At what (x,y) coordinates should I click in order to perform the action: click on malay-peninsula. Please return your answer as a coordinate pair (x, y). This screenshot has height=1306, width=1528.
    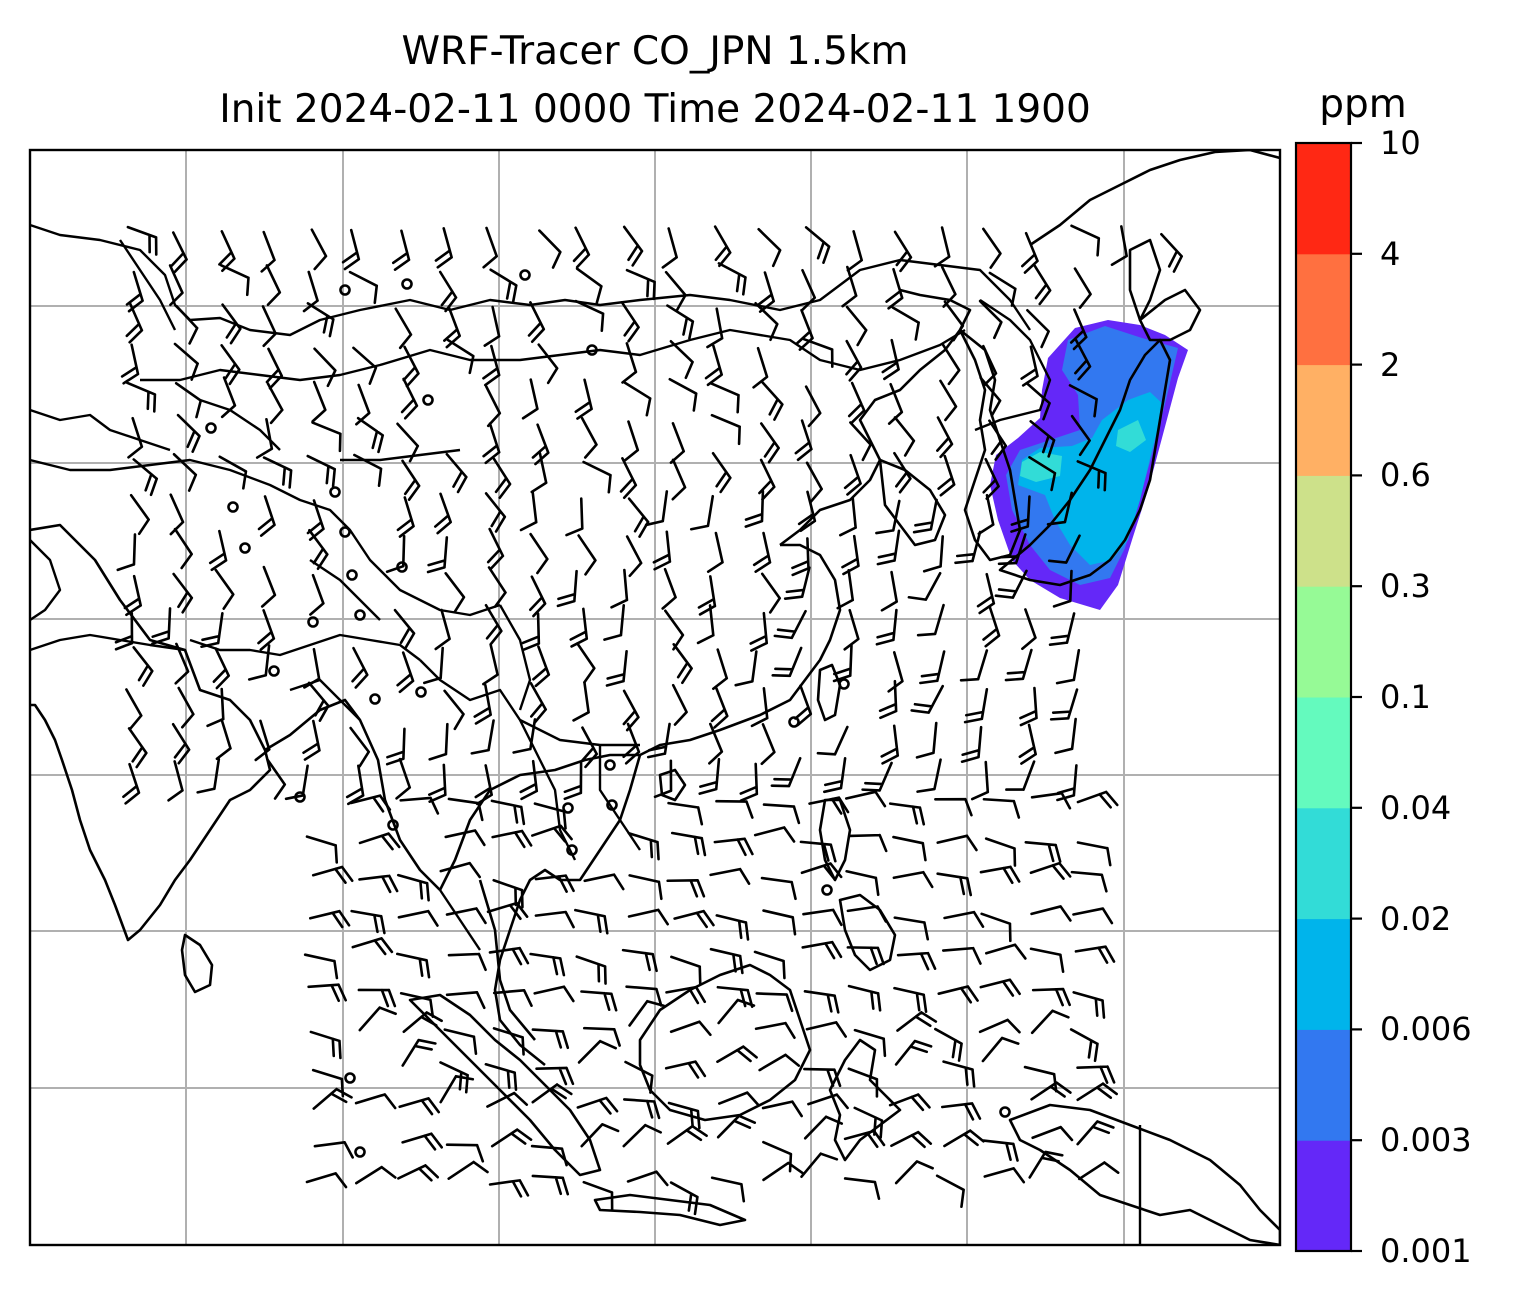
    Looking at the image, I should click on (507, 960).